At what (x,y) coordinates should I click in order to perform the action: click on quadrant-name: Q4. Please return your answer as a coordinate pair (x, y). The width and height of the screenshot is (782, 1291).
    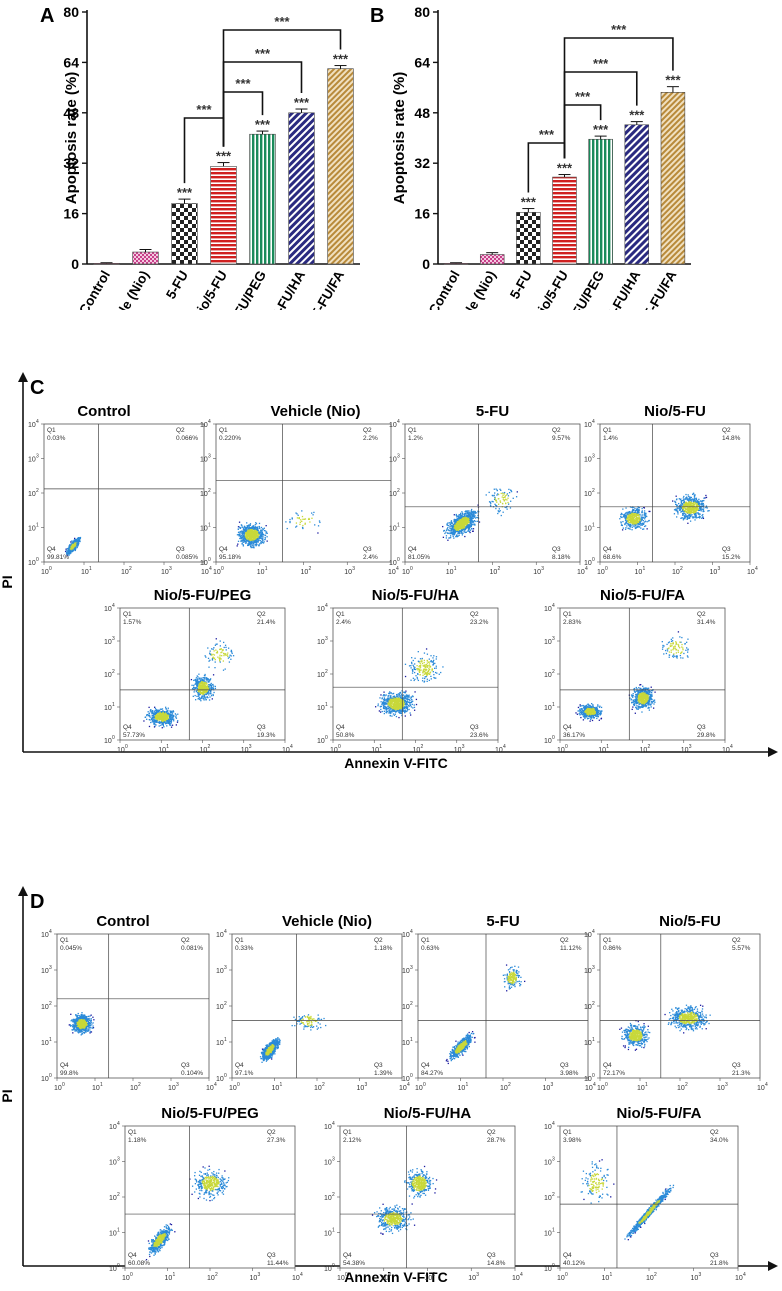
    Looking at the image, I should click on (51, 549).